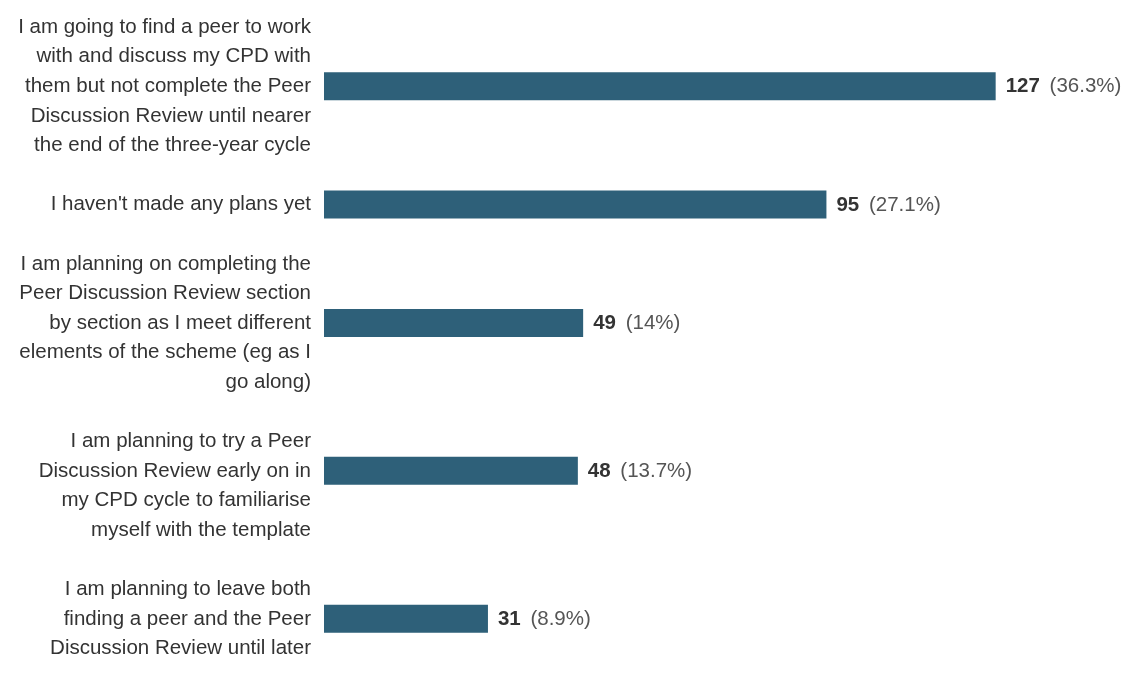 This screenshot has height=675, width=1146. Describe the element at coordinates (637, 321) in the screenshot. I see `data-label: 49 (14%)` at that location.